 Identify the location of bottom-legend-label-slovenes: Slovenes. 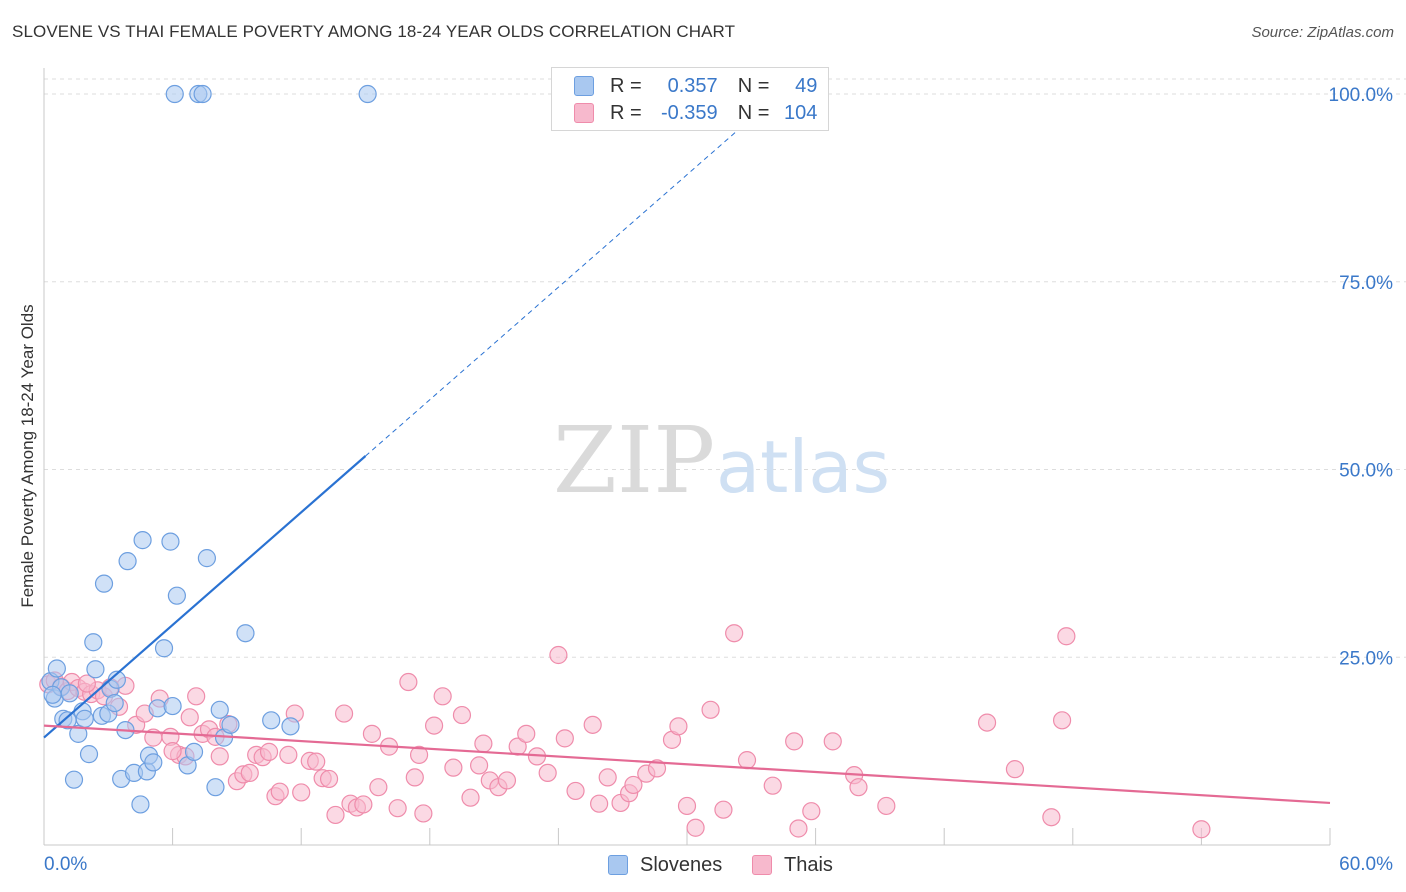
(681, 864).